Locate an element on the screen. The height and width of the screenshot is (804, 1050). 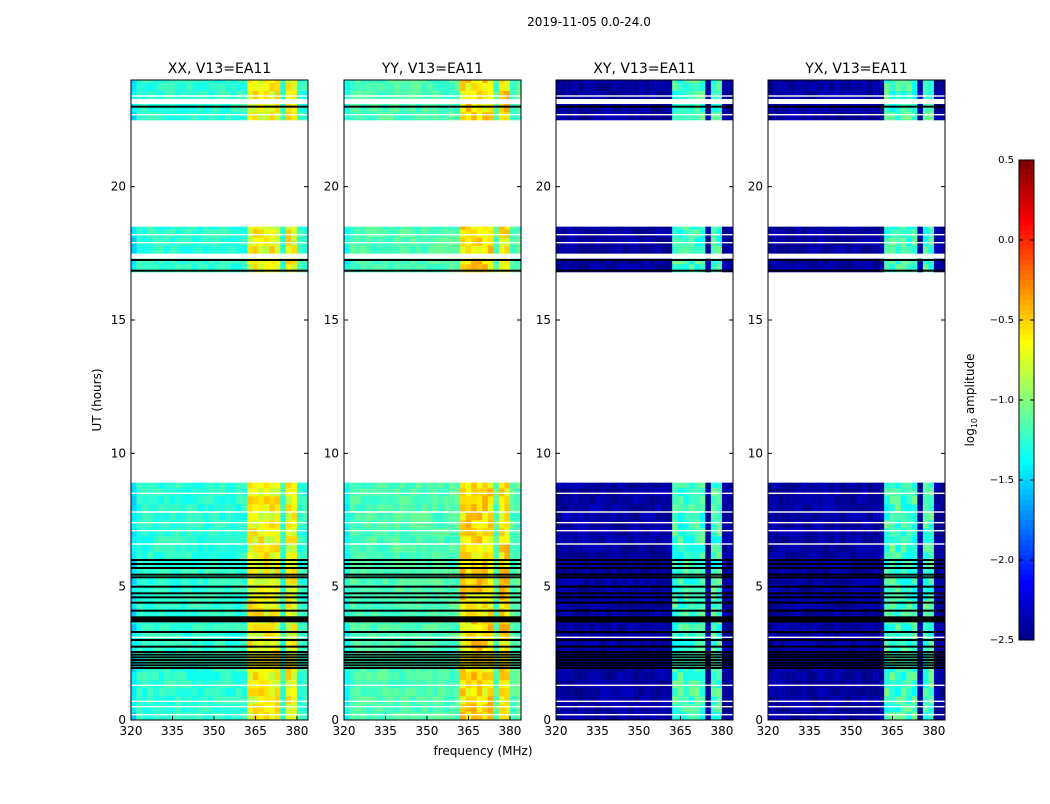
x-tick-label: 350 is located at coordinates (639, 731).